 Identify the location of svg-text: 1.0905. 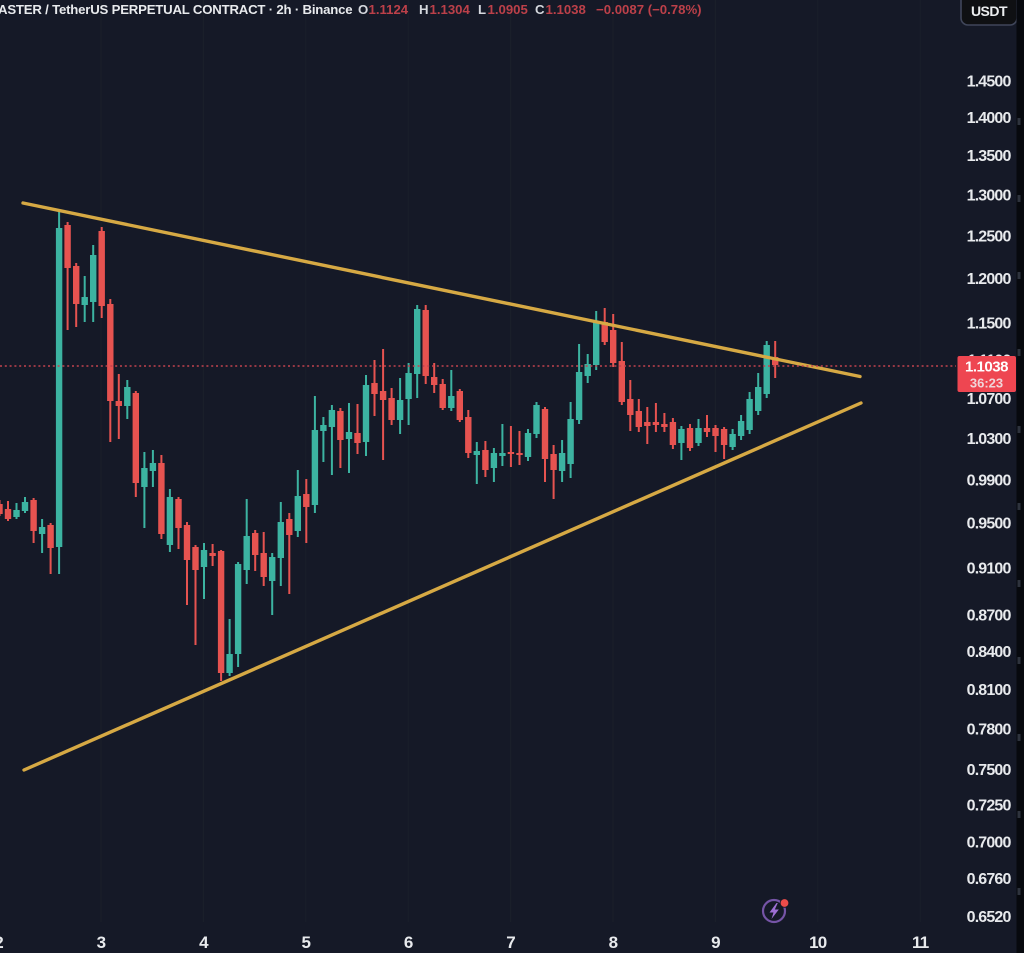
(508, 9).